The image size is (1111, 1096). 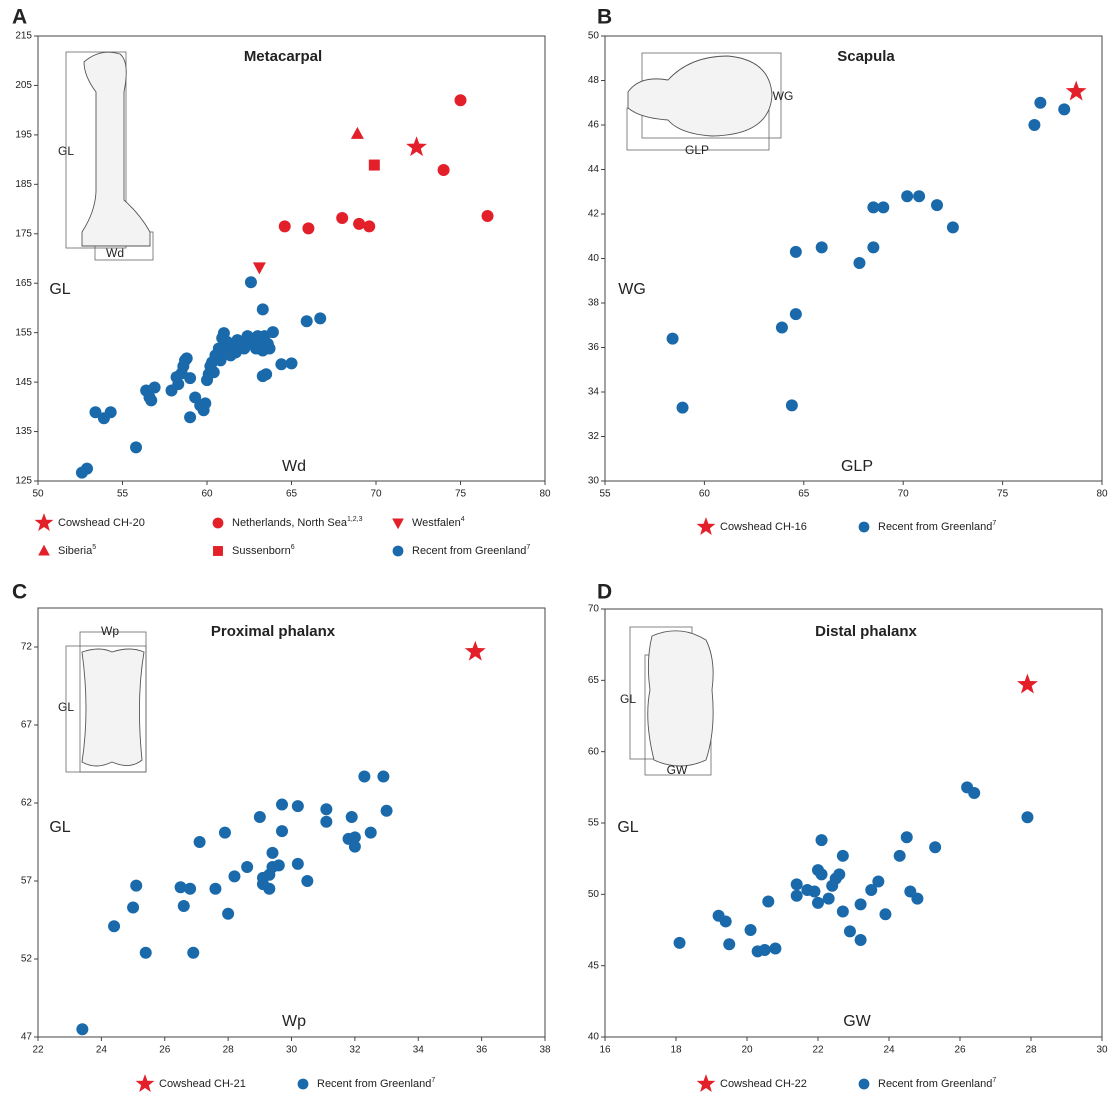 What do you see at coordinates (889, 1050) in the screenshot?
I see `x-tick-label: 24` at bounding box center [889, 1050].